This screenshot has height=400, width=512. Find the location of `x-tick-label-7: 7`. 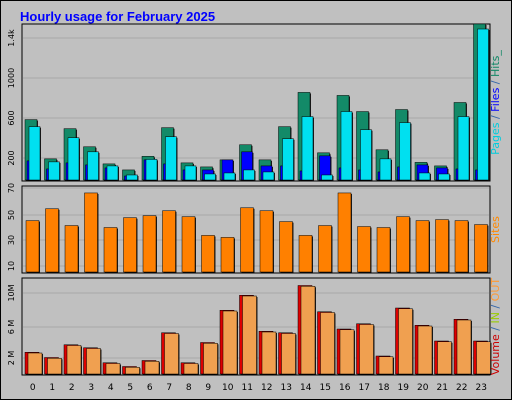

x-tick-label-7: 7 is located at coordinates (169, 388).